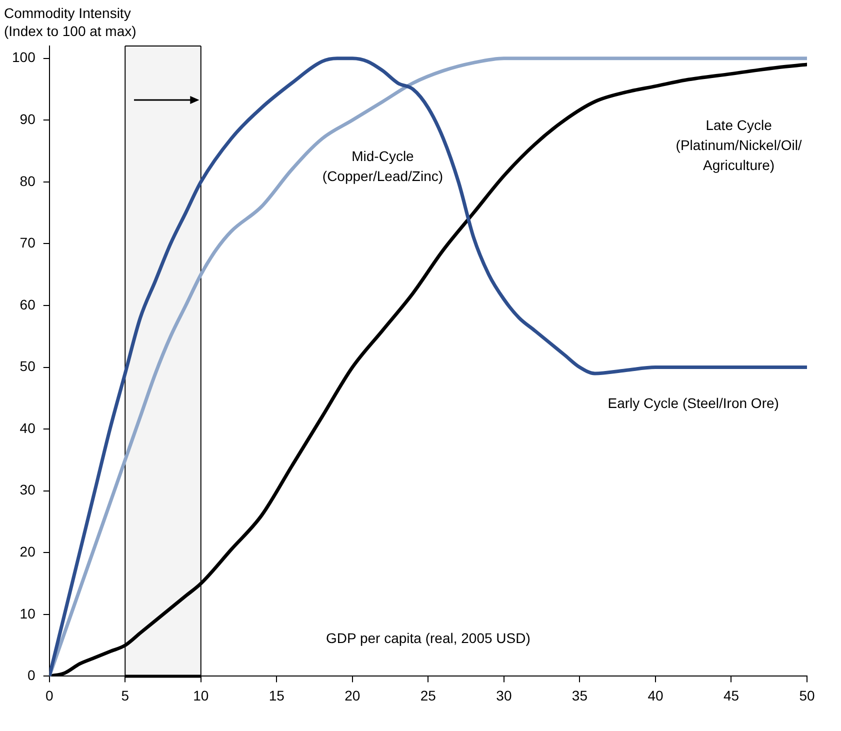 The width and height of the screenshot is (841, 731). I want to click on x-tick-label: 40, so click(656, 695).